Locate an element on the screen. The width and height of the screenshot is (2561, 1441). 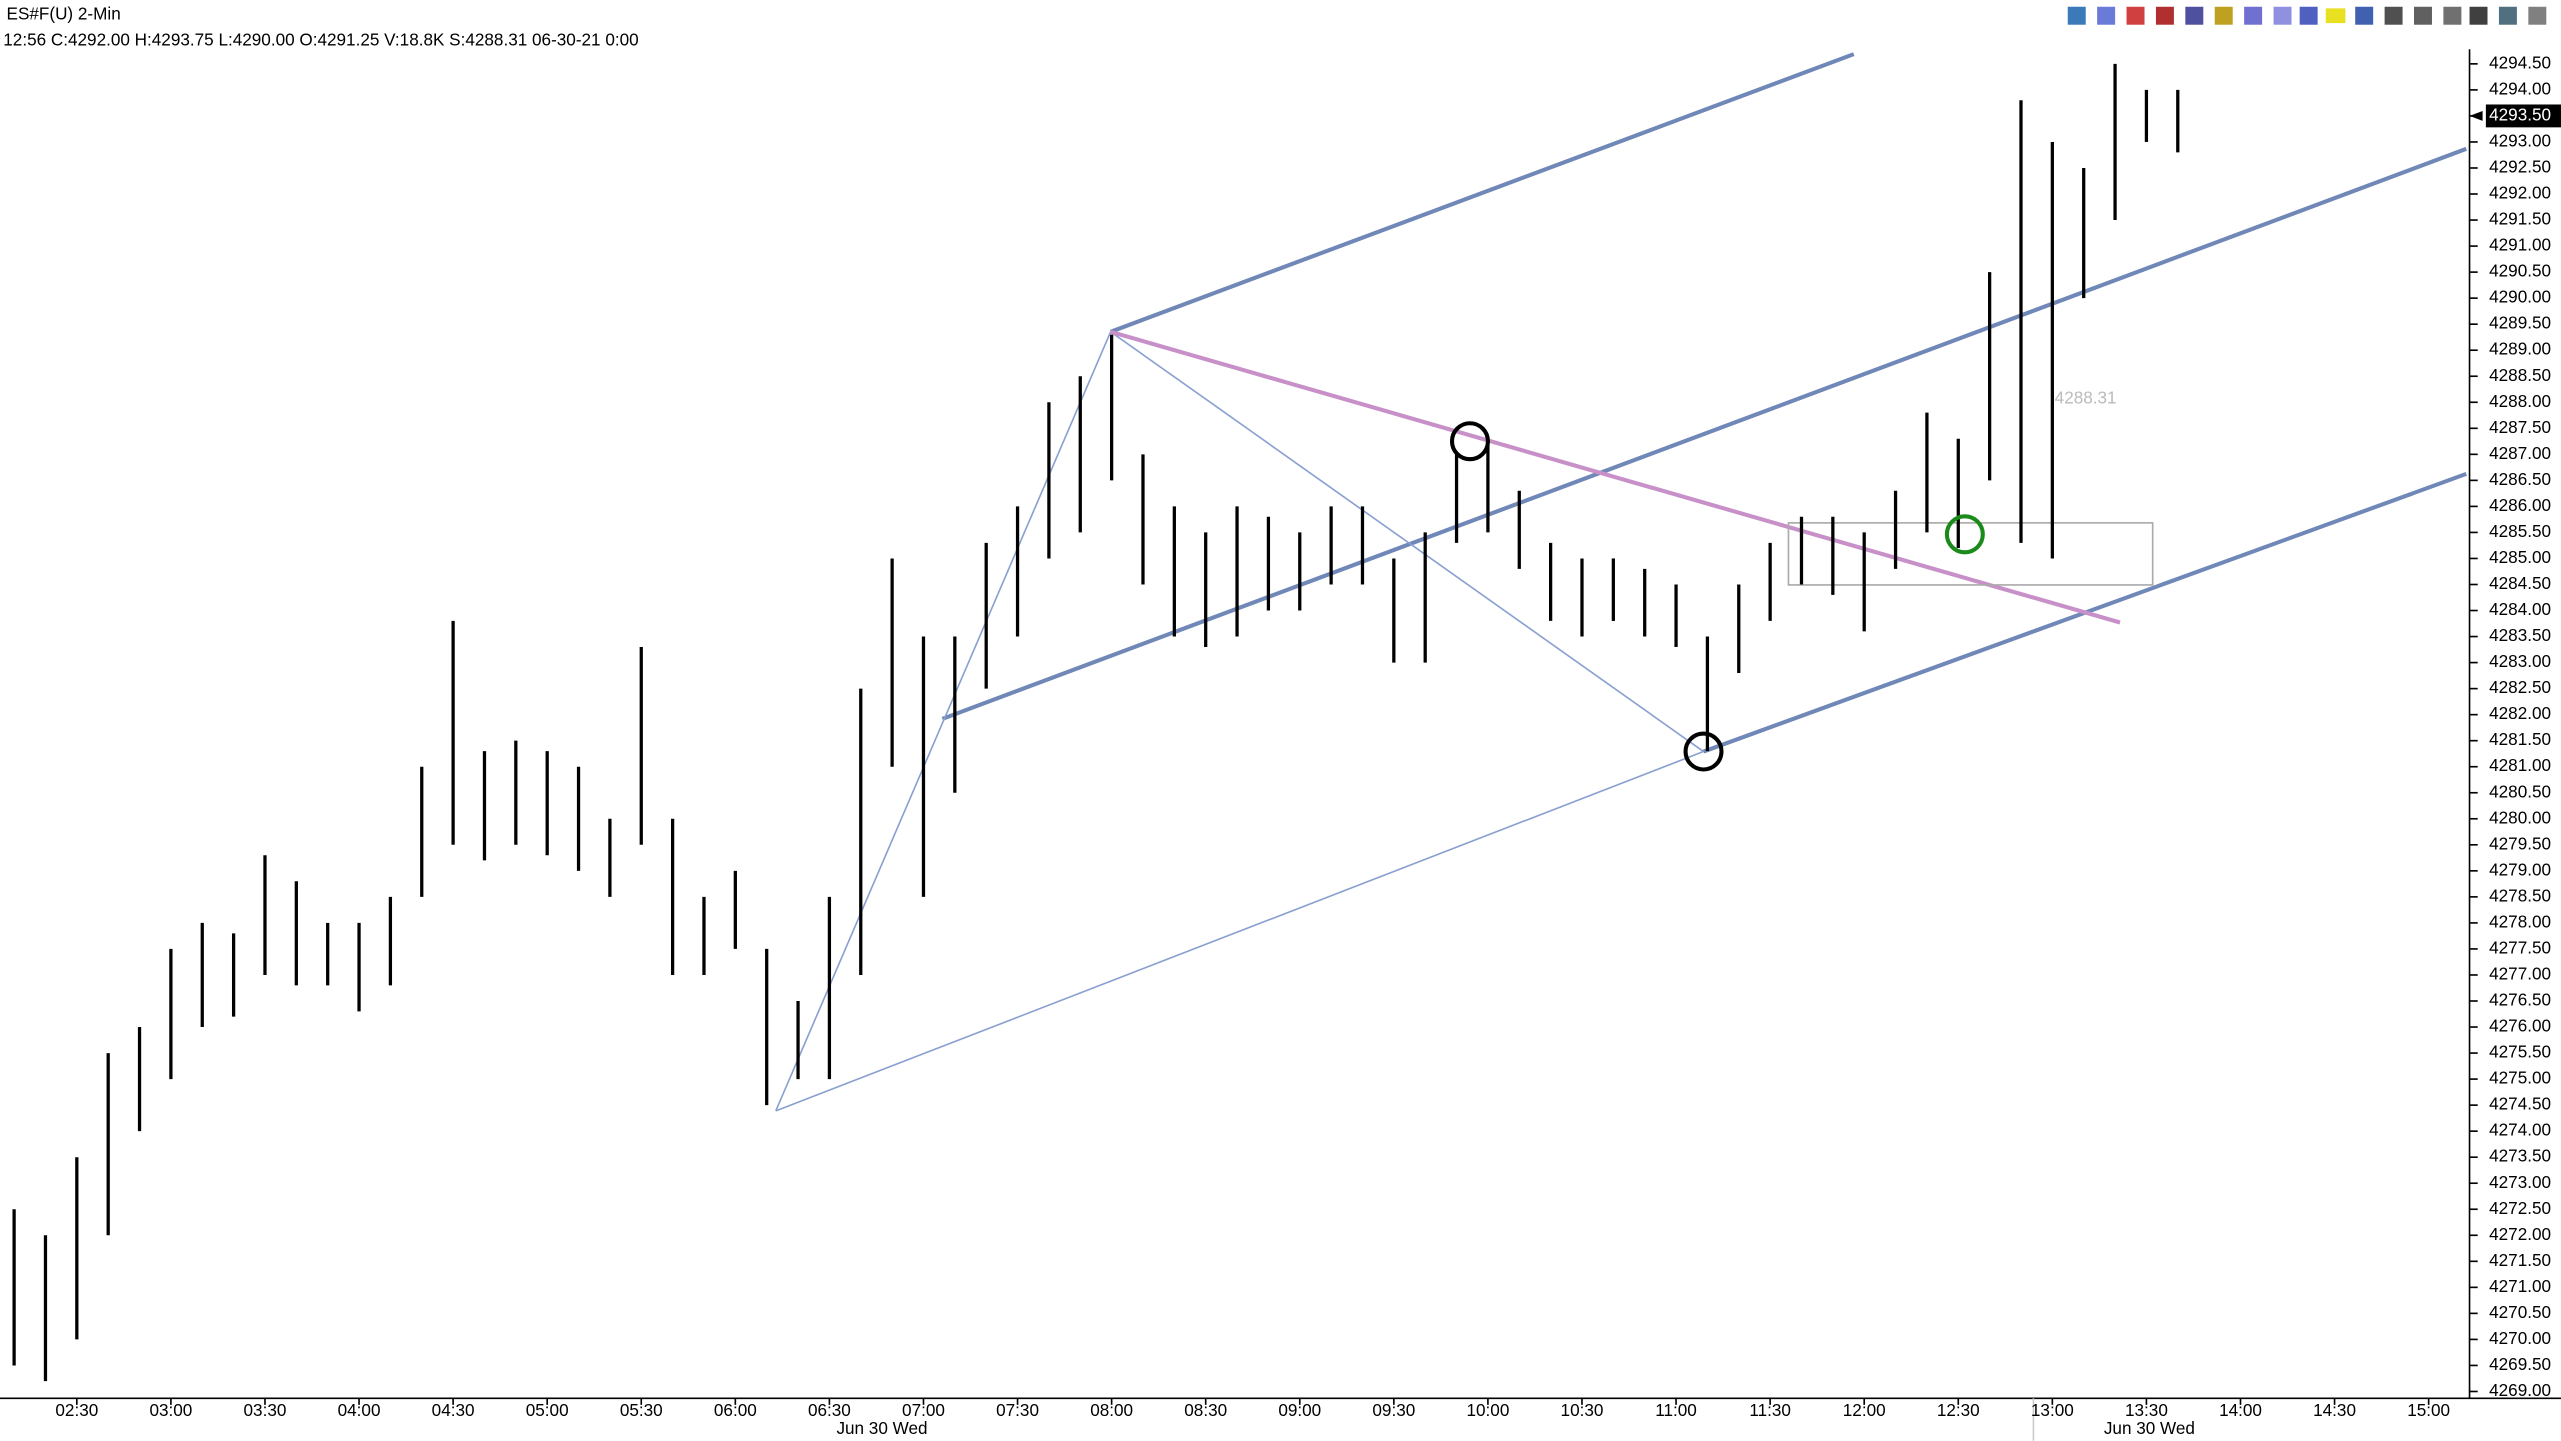
x-tick-label: 13:00 is located at coordinates (2052, 1410).